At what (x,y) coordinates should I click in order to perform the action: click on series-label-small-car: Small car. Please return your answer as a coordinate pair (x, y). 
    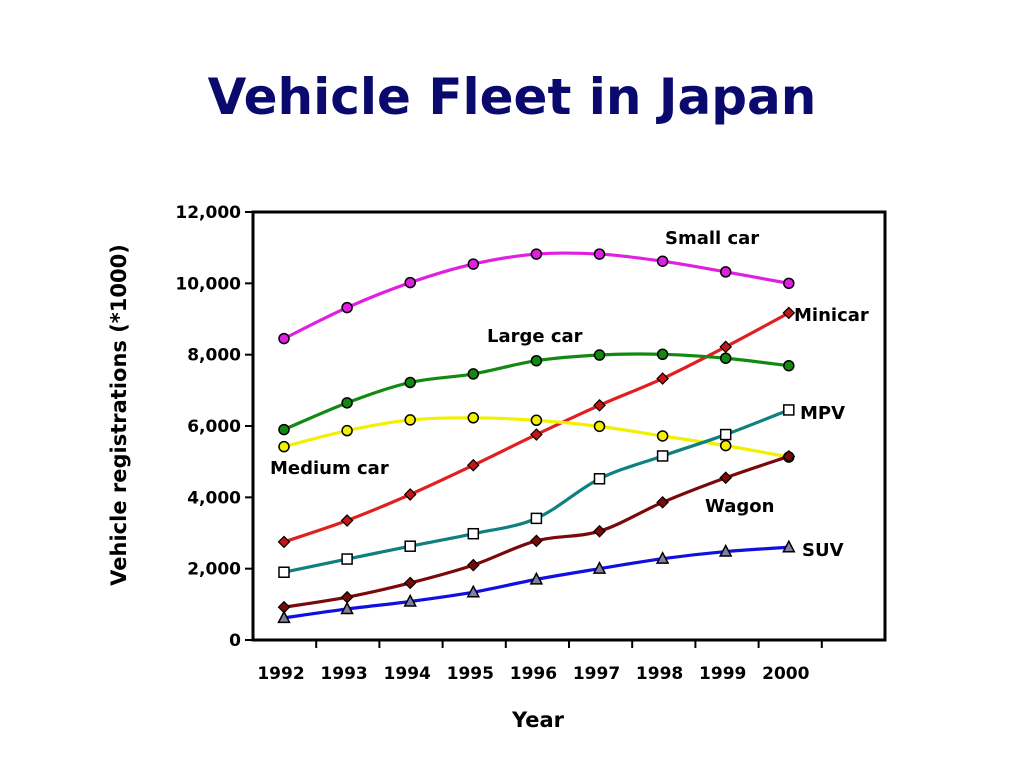
    Looking at the image, I should click on (712, 238).